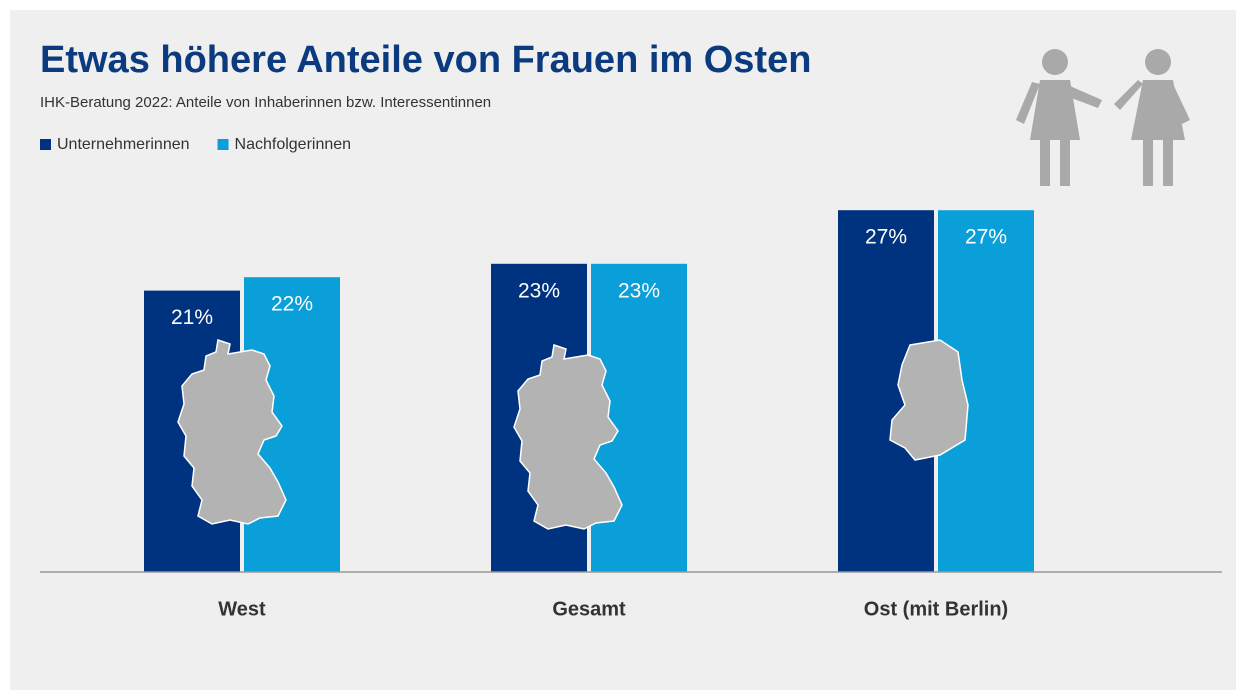 Image resolution: width=1246 pixels, height=700 pixels. I want to click on value-label: 22%, so click(292, 304).